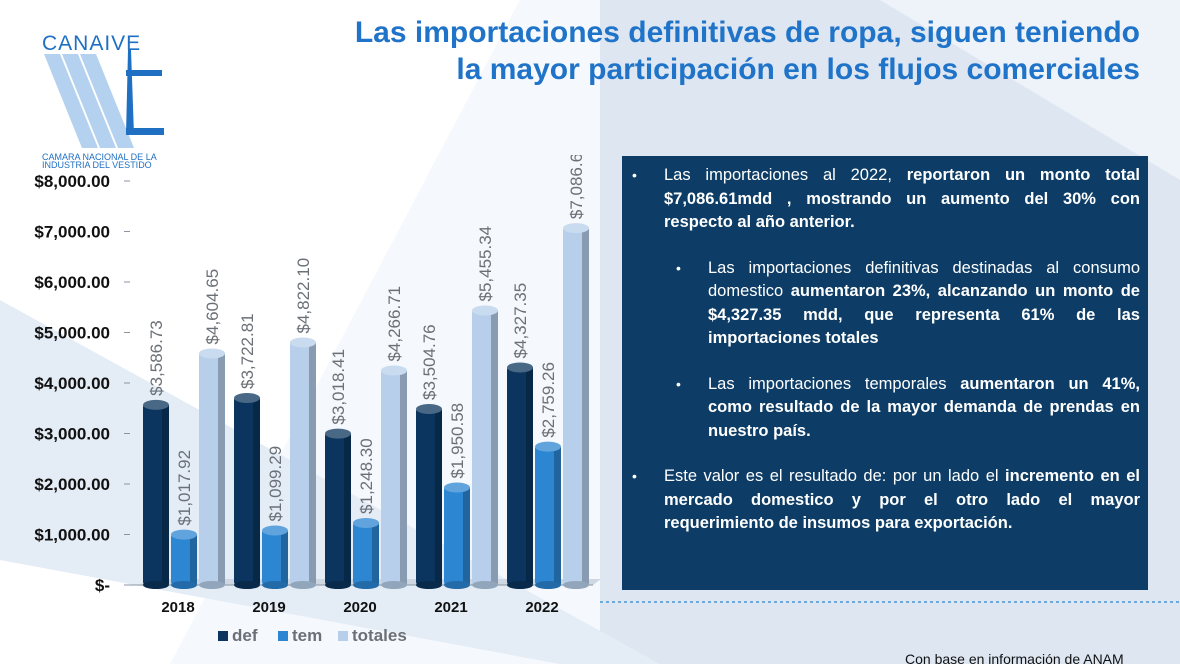 This screenshot has height=664, width=1180. I want to click on summary-point-3-text: Las importaciones temporales, so click(834, 383).